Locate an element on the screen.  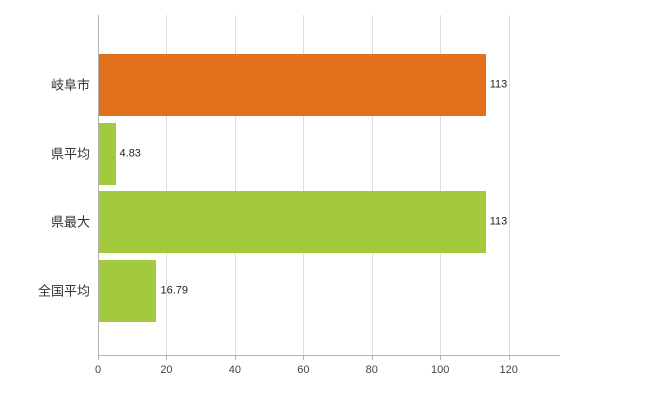
x-tick-label-60: 60 is located at coordinates (303, 370).